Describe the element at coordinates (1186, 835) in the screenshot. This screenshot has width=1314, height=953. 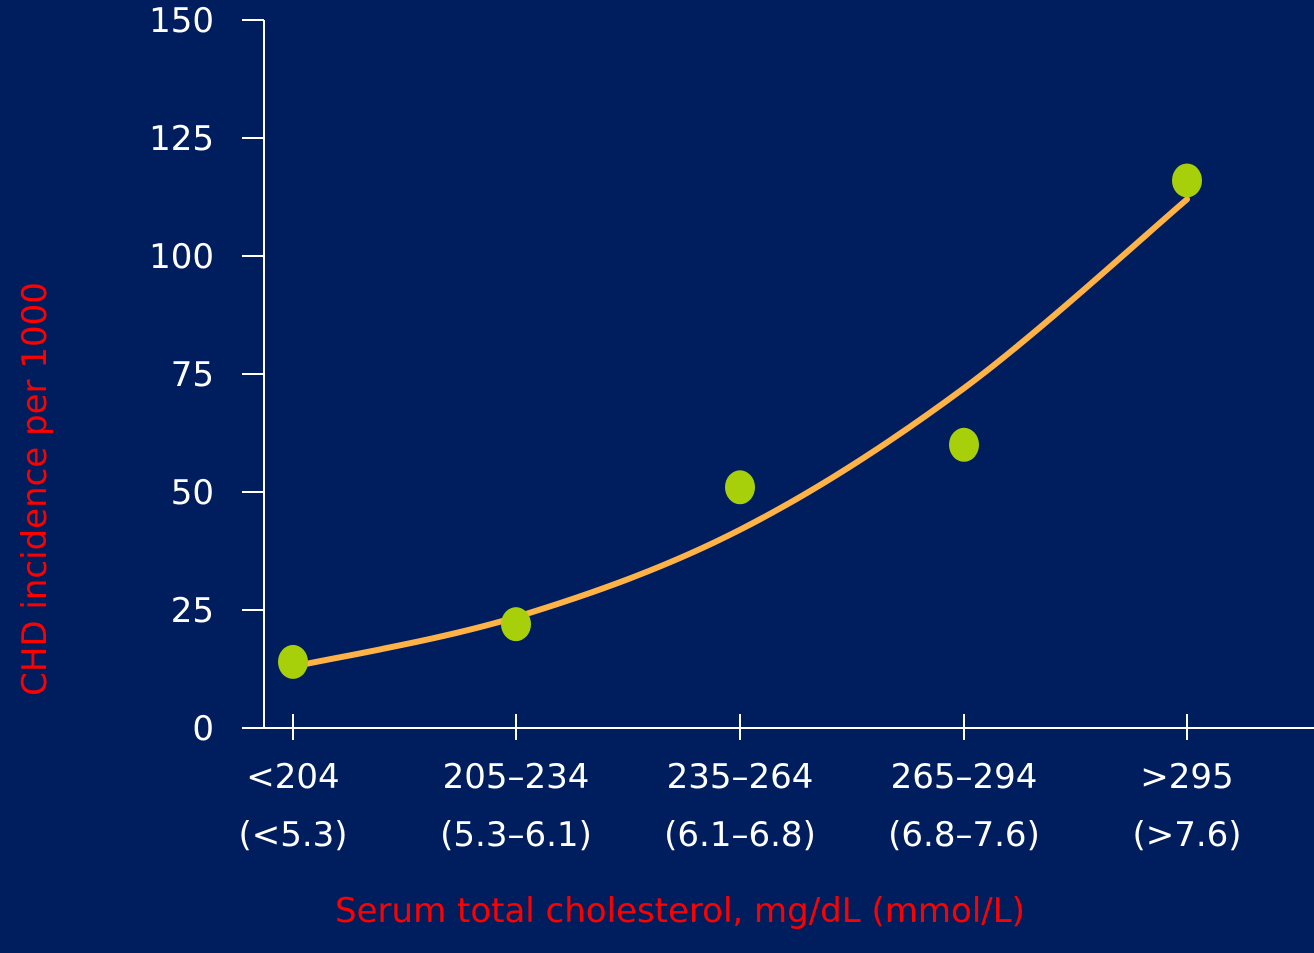
I see `x-tick-sublabel: (>7.6)` at that location.